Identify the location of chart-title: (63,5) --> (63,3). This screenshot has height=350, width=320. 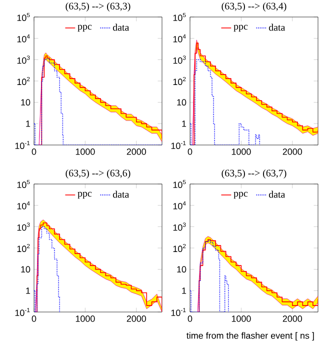
(98, 7).